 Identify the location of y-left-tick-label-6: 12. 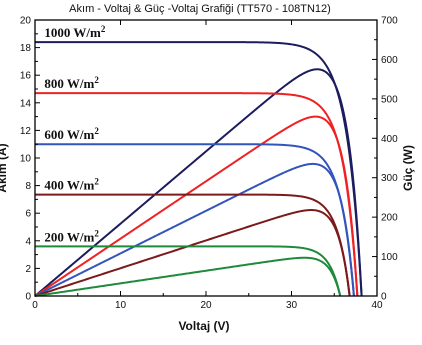
(26, 131).